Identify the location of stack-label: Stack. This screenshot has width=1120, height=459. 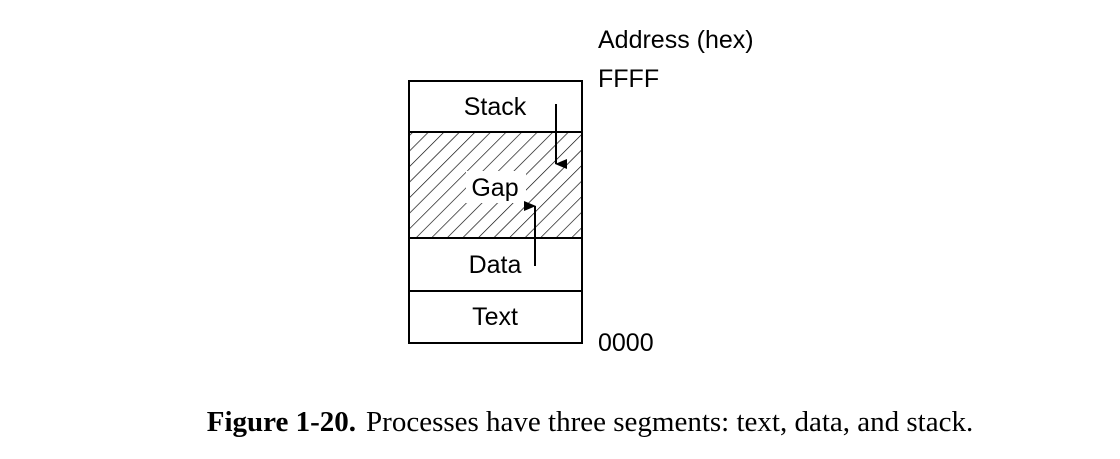
(495, 107).